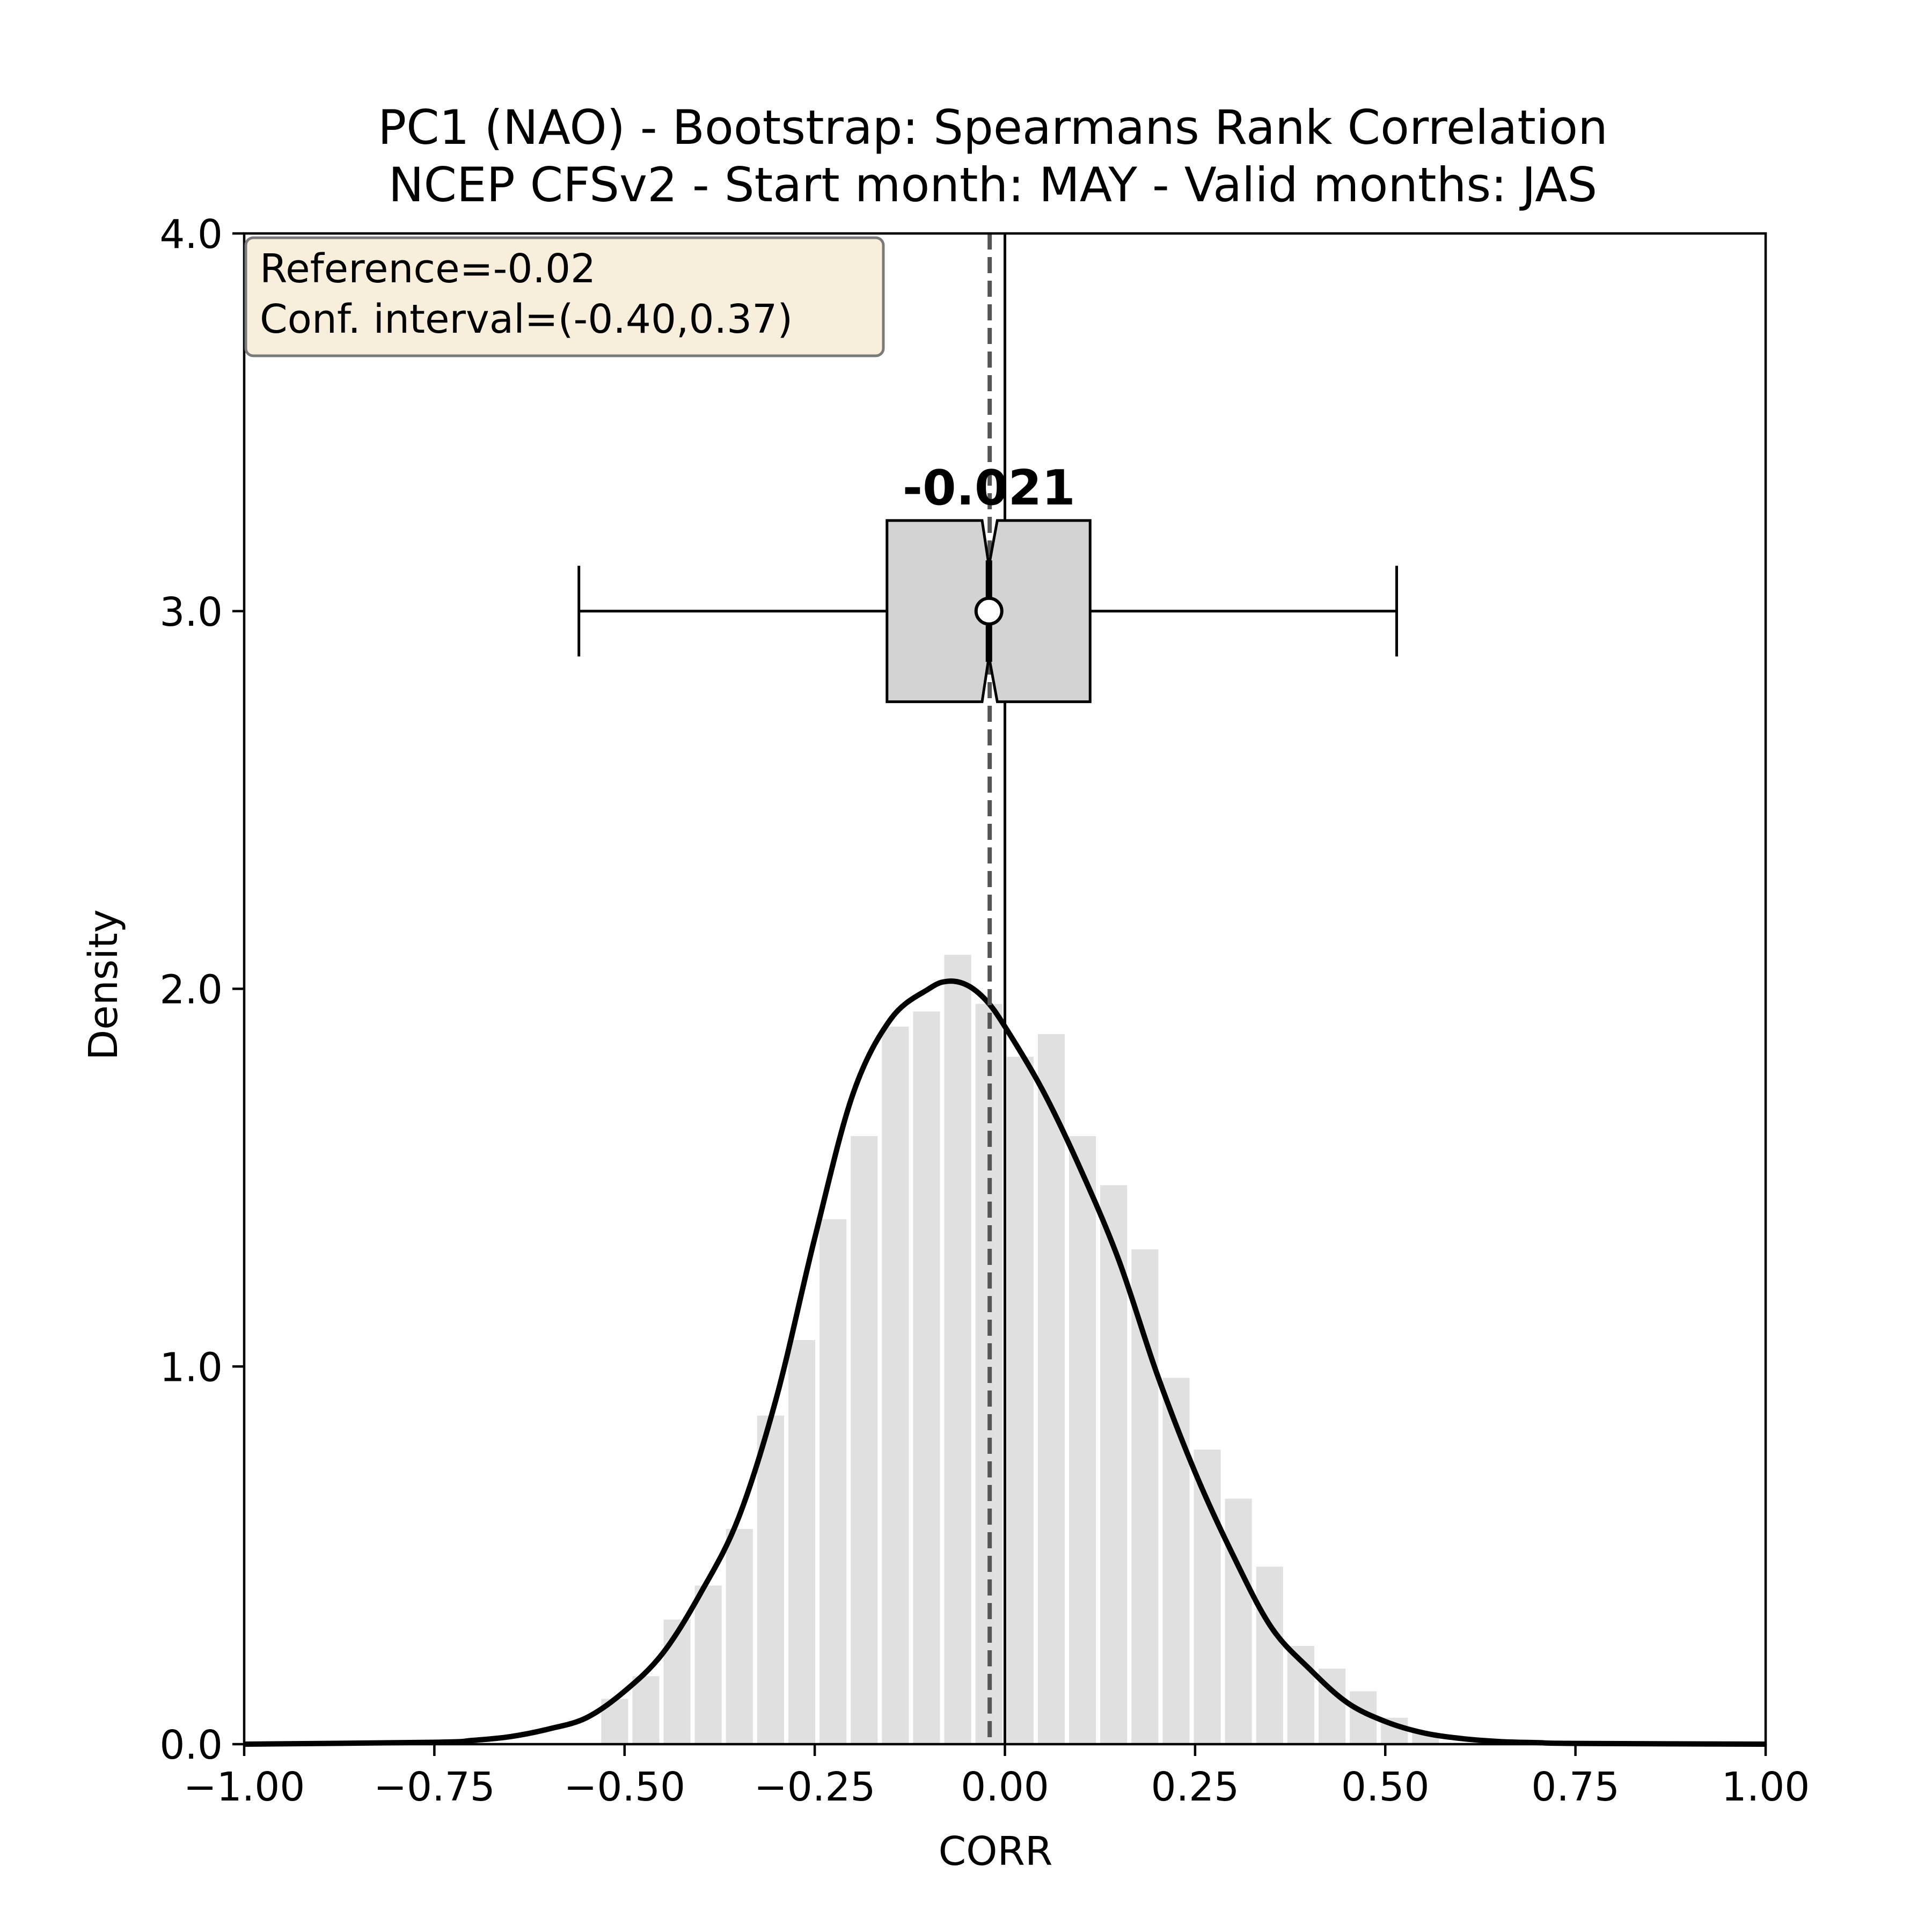 The image size is (1932, 1932). What do you see at coordinates (526, 319) in the screenshot?
I see `info-conf-interval: Conf. interval=(-0.40,0.37)` at bounding box center [526, 319].